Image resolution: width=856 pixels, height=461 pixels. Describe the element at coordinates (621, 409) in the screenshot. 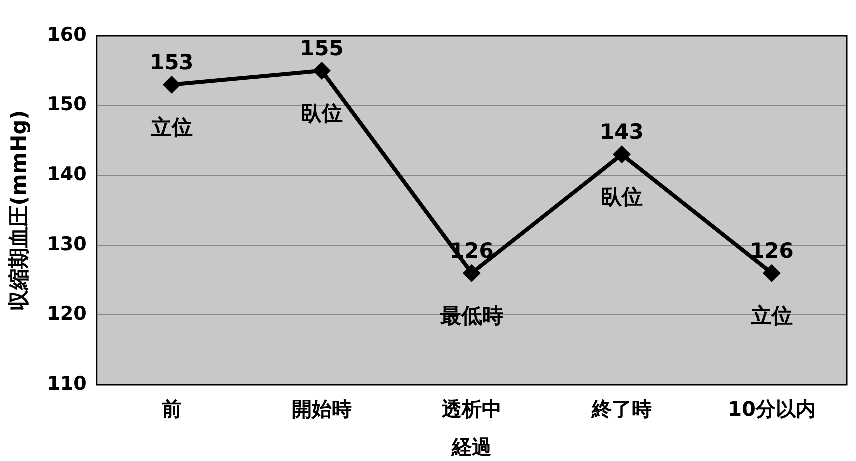

I see `x-tick-label: 終了時` at that location.